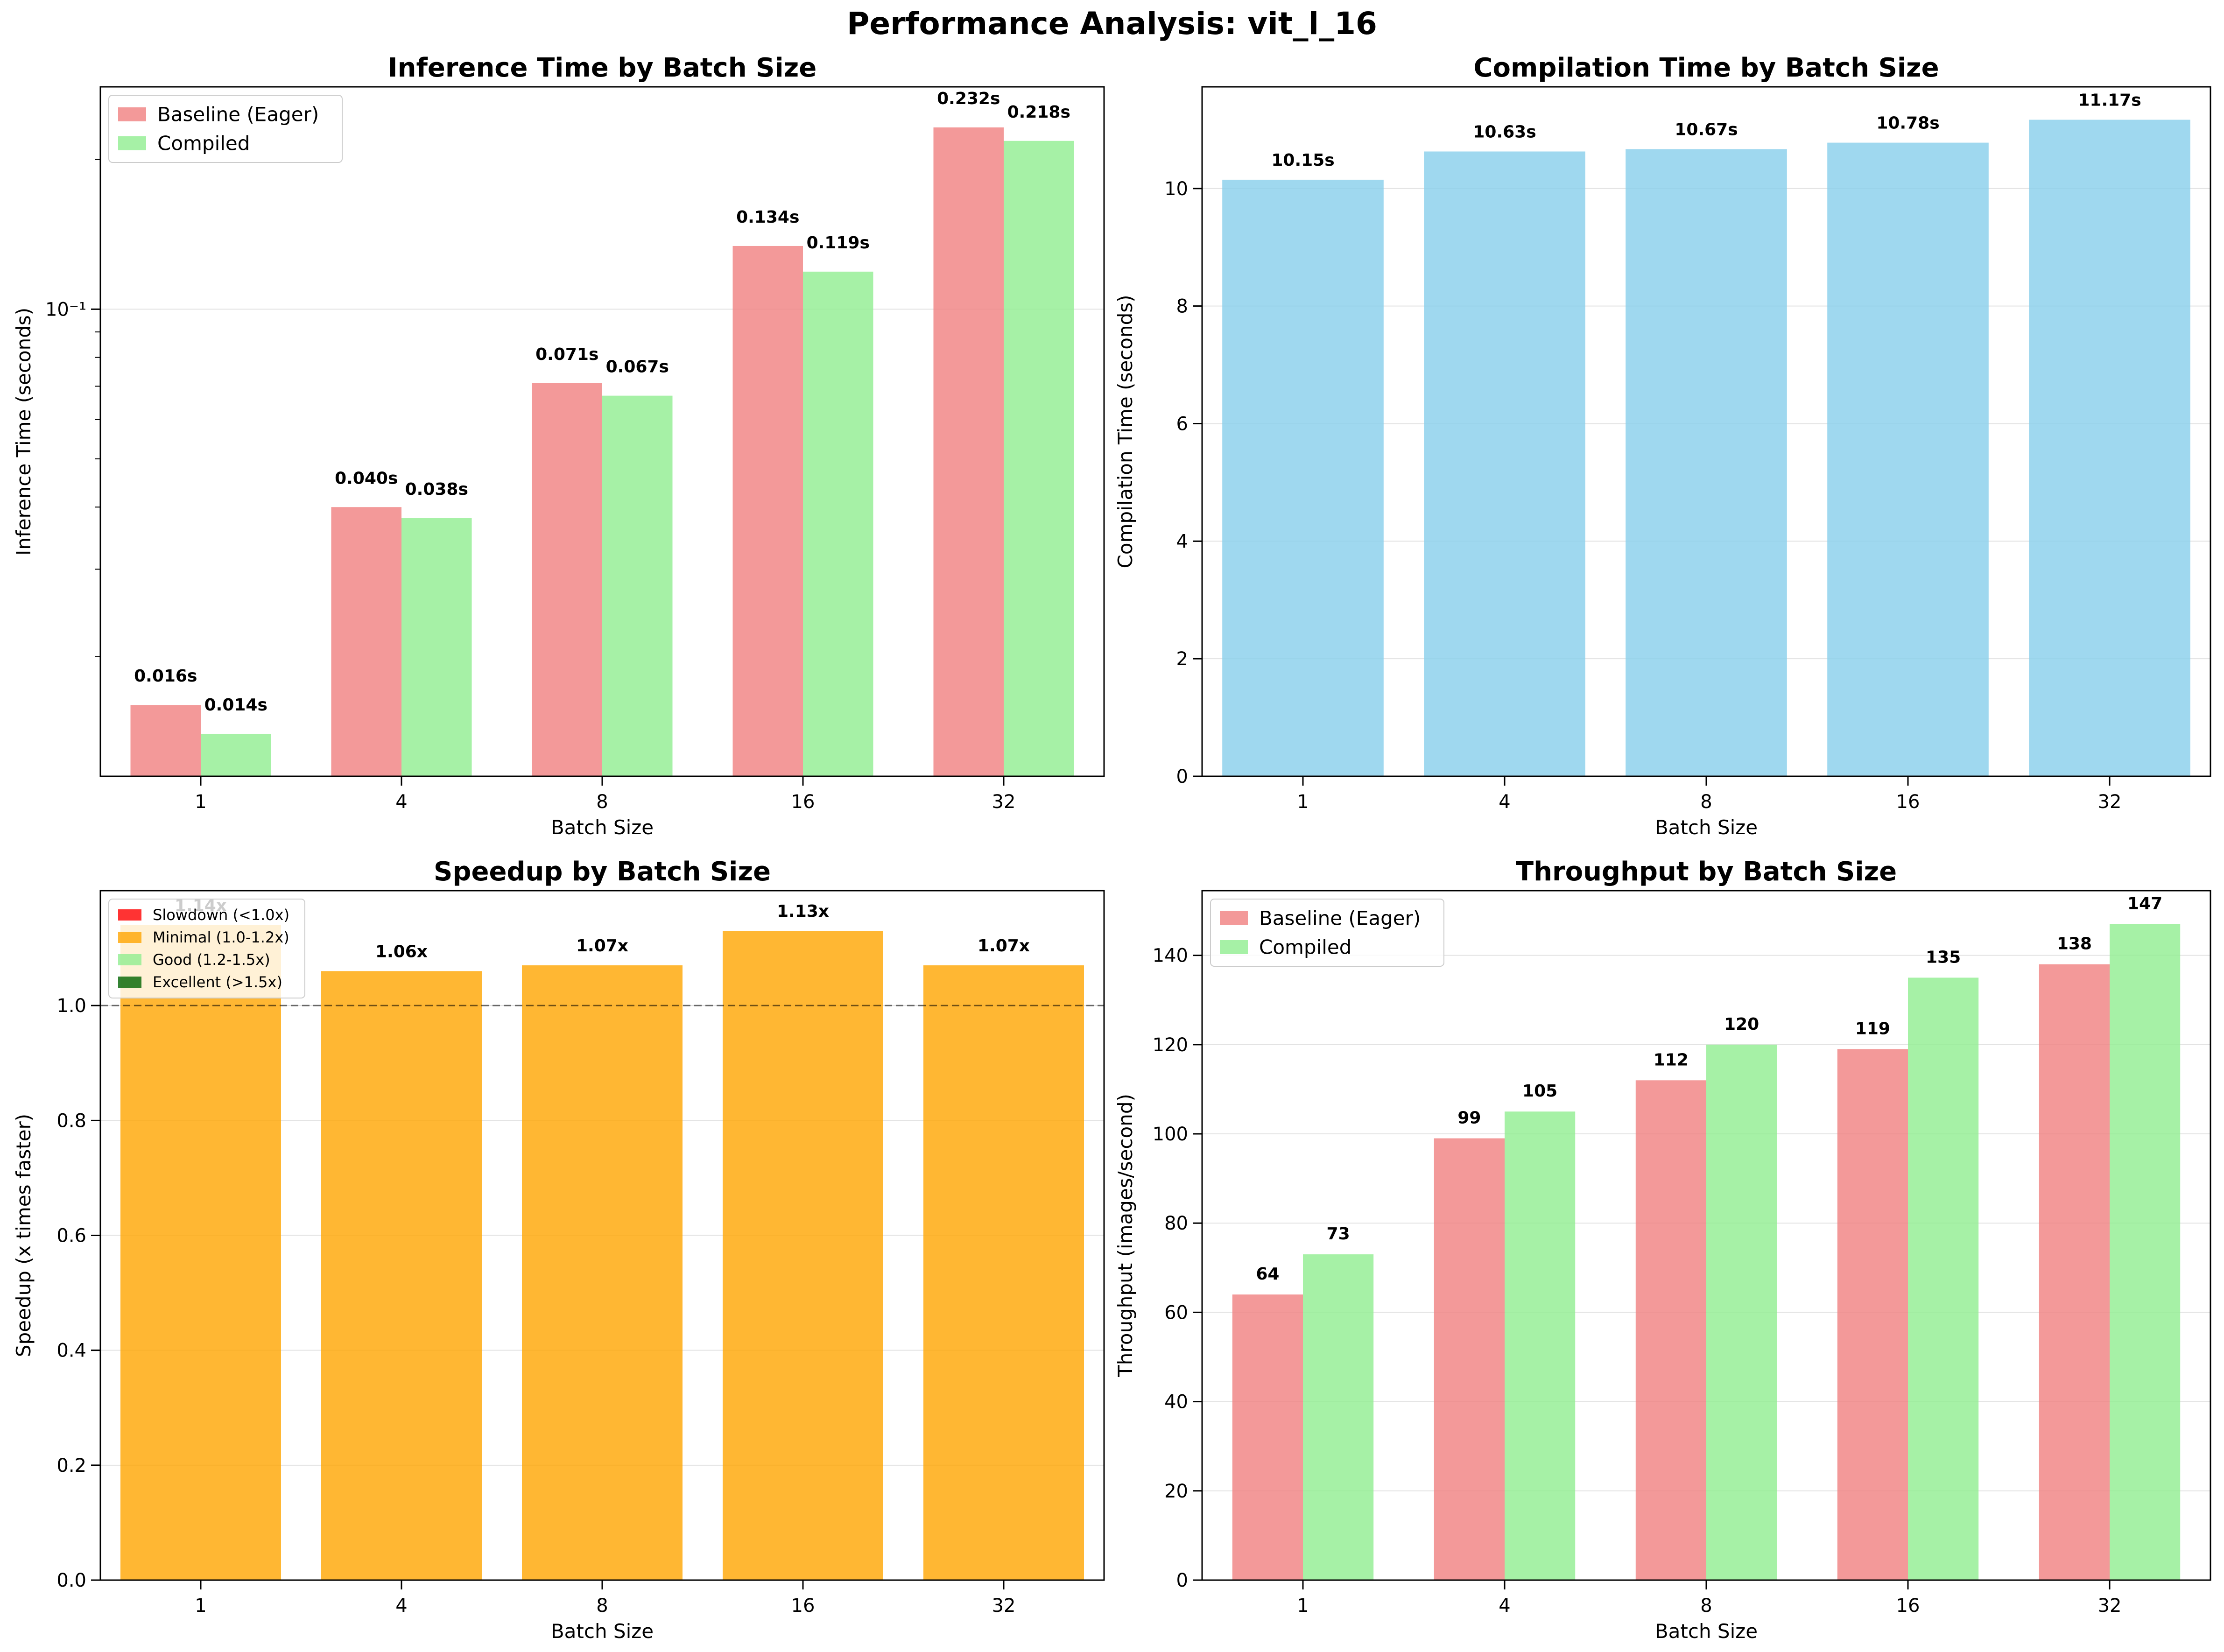 This screenshot has height=1652, width=2224. I want to click on legend-frame, so click(225, 129).